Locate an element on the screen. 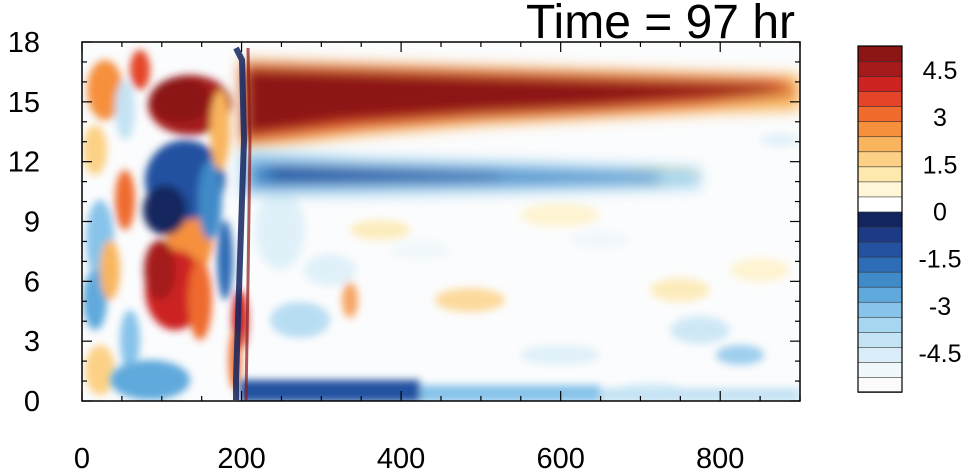 The height and width of the screenshot is (473, 965). x-tick-label: 0 is located at coordinates (82, 458).